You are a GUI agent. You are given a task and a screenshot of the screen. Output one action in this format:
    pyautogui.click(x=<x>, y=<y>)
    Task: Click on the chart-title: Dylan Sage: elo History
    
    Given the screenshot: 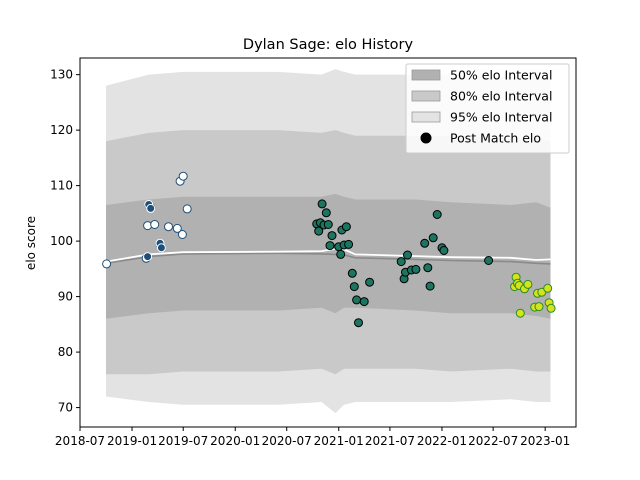 What is the action you would take?
    pyautogui.click(x=328, y=45)
    